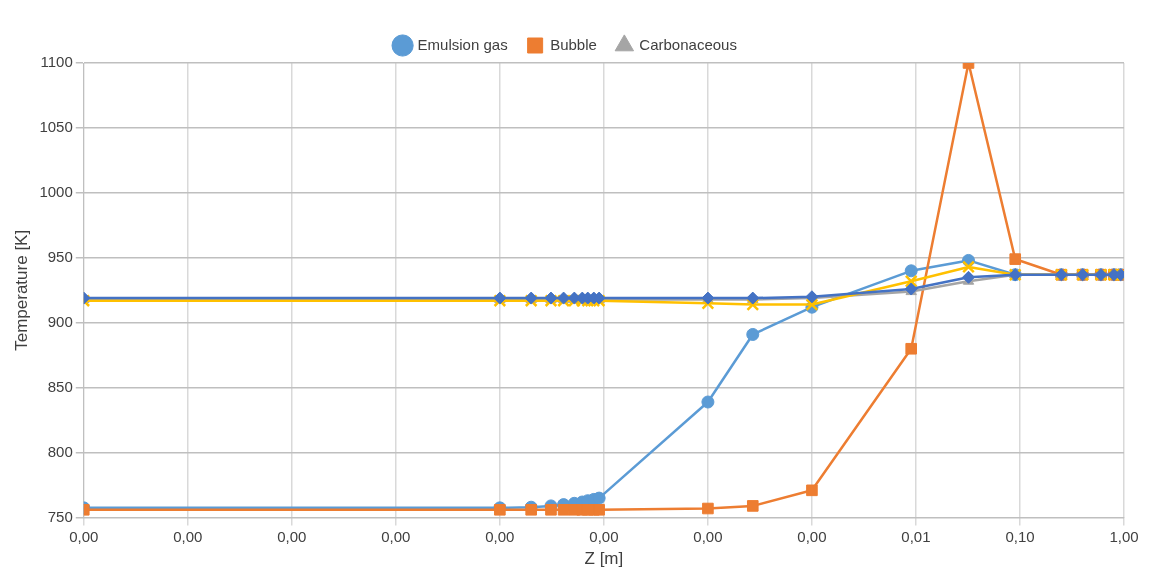 This screenshot has height=578, width=1162. I want to click on y-tick-label: 800, so click(60, 451).